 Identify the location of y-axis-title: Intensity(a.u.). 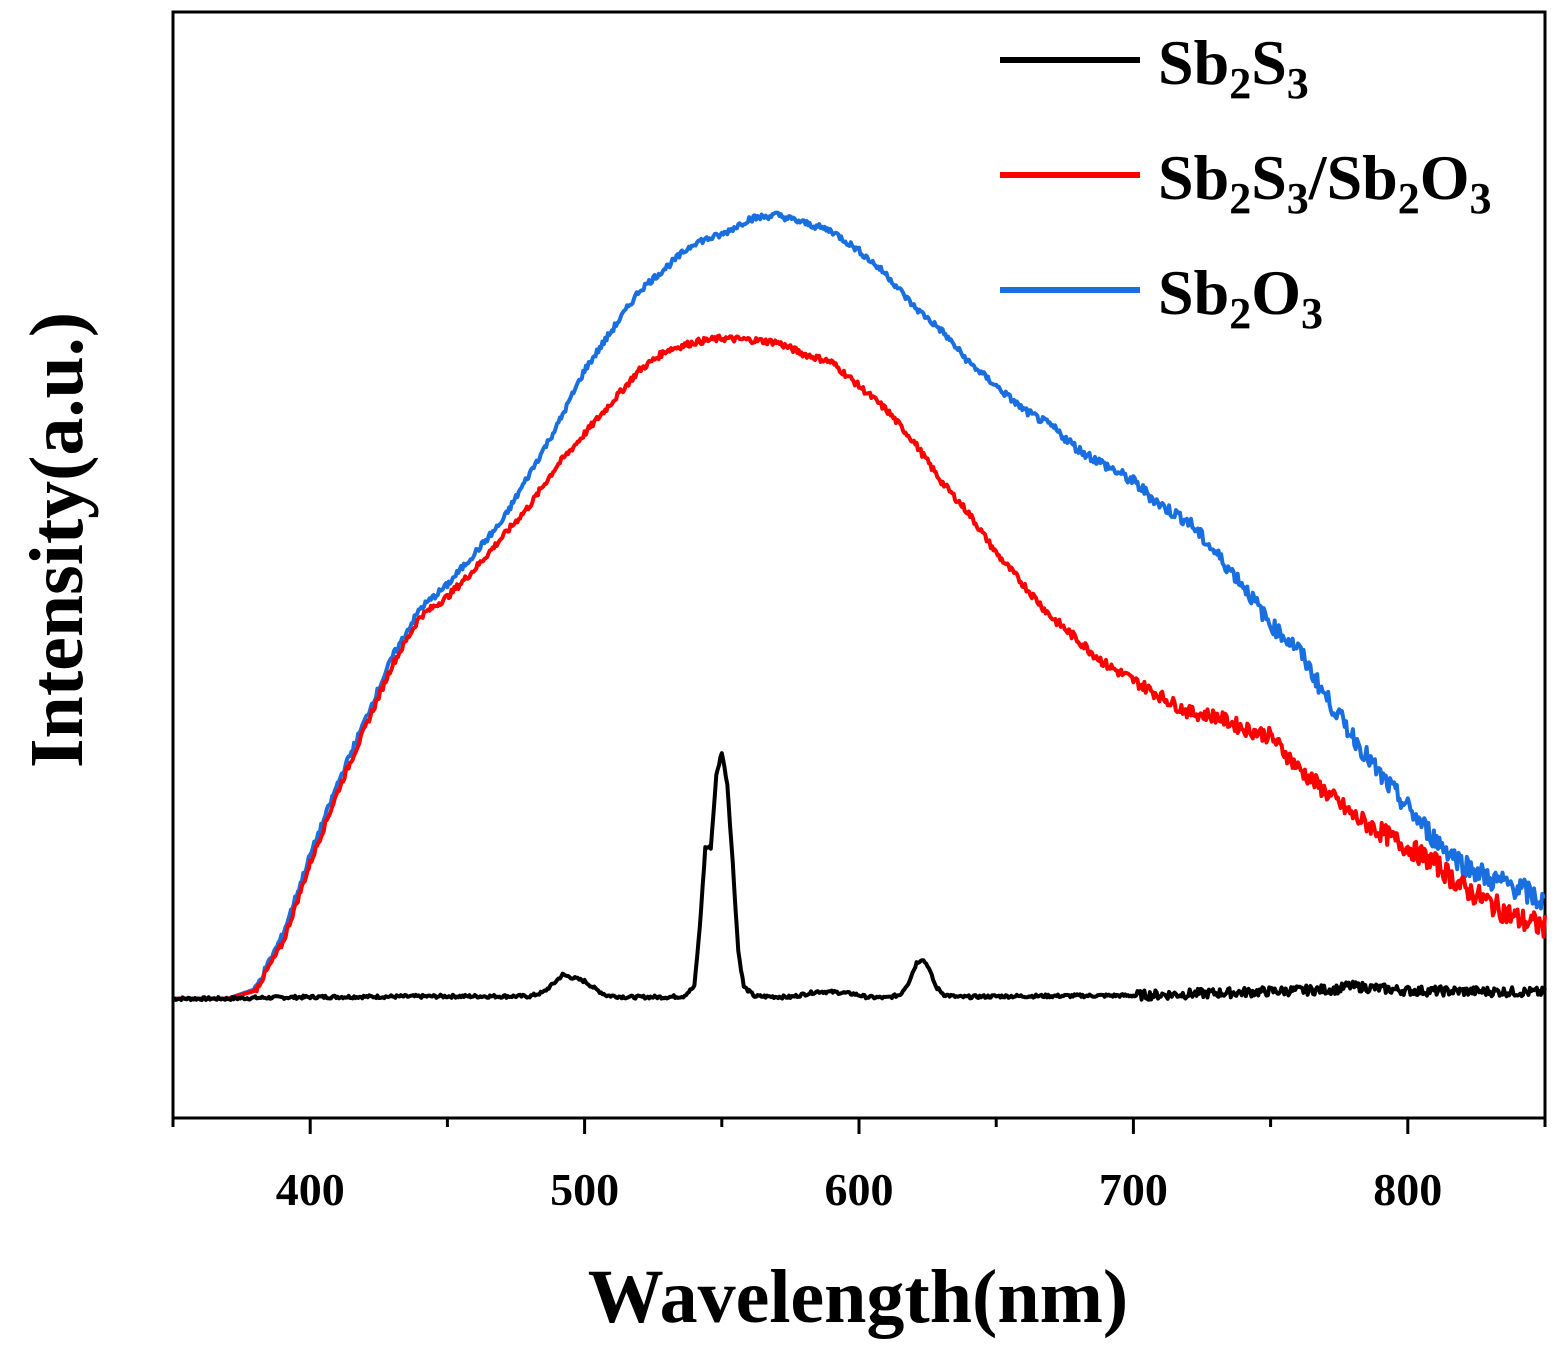
(57, 540).